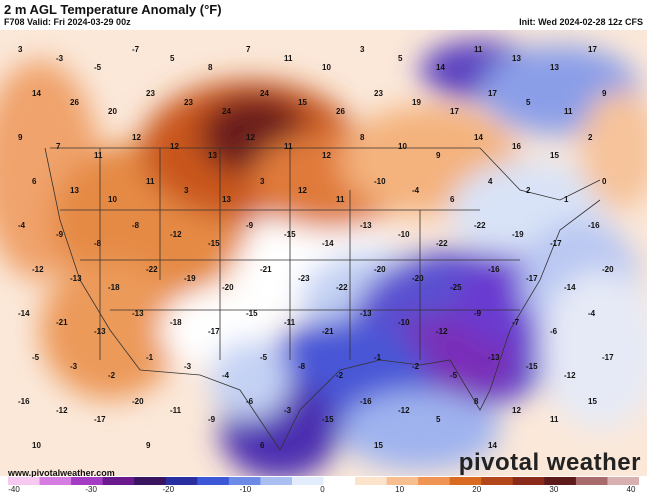  I want to click on anomaly-value: -25, so click(456, 287).